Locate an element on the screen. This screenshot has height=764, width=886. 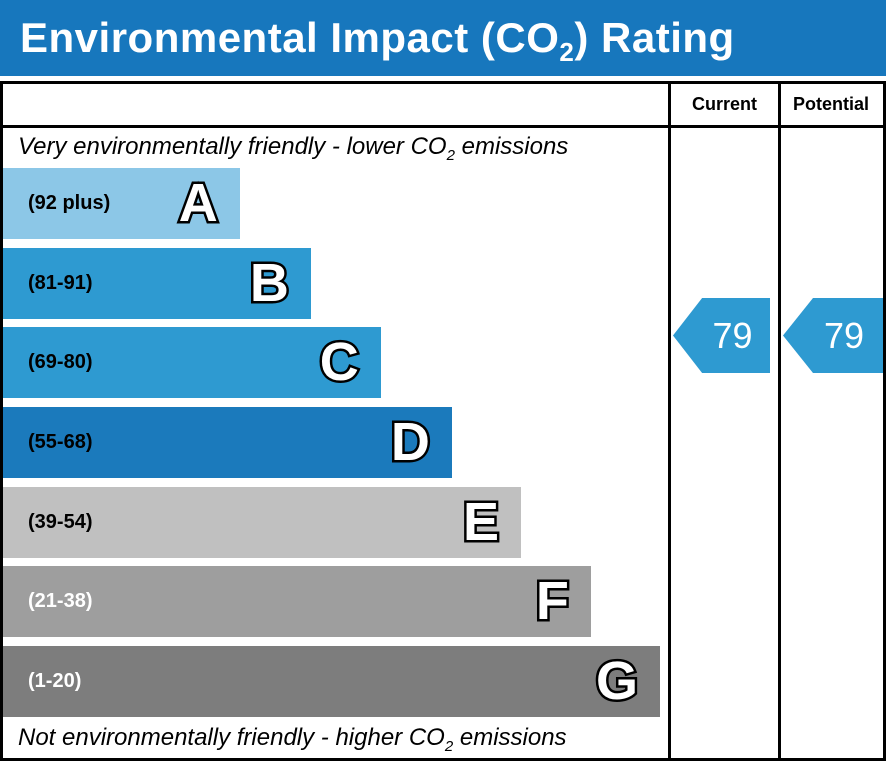
page-title: Environmental Impact (CO2) Rating is located at coordinates (377, 40).